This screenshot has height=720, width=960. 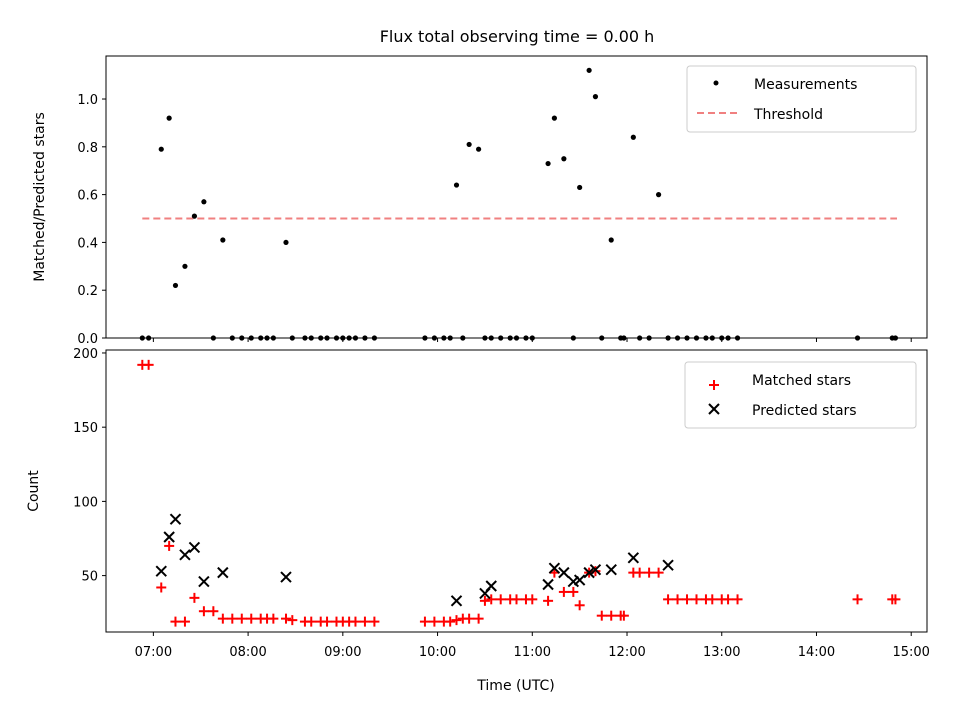 I want to click on top-legend: Measurements Threshold, so click(x=801, y=99).